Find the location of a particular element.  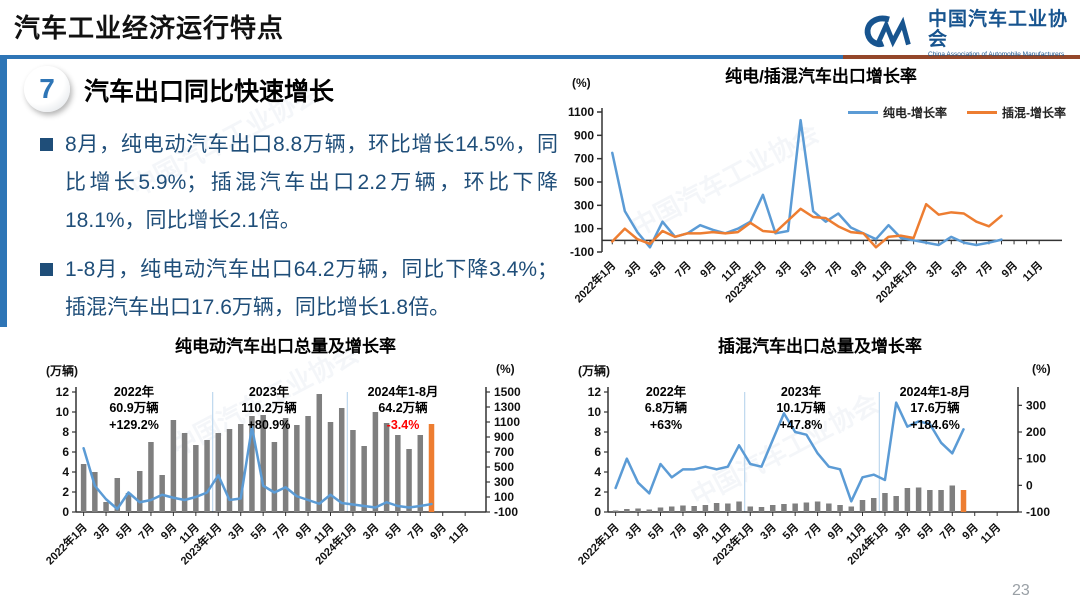

year-annotation: 2024年1-8月 17.6万辆 +184.6% is located at coordinates (935, 408).